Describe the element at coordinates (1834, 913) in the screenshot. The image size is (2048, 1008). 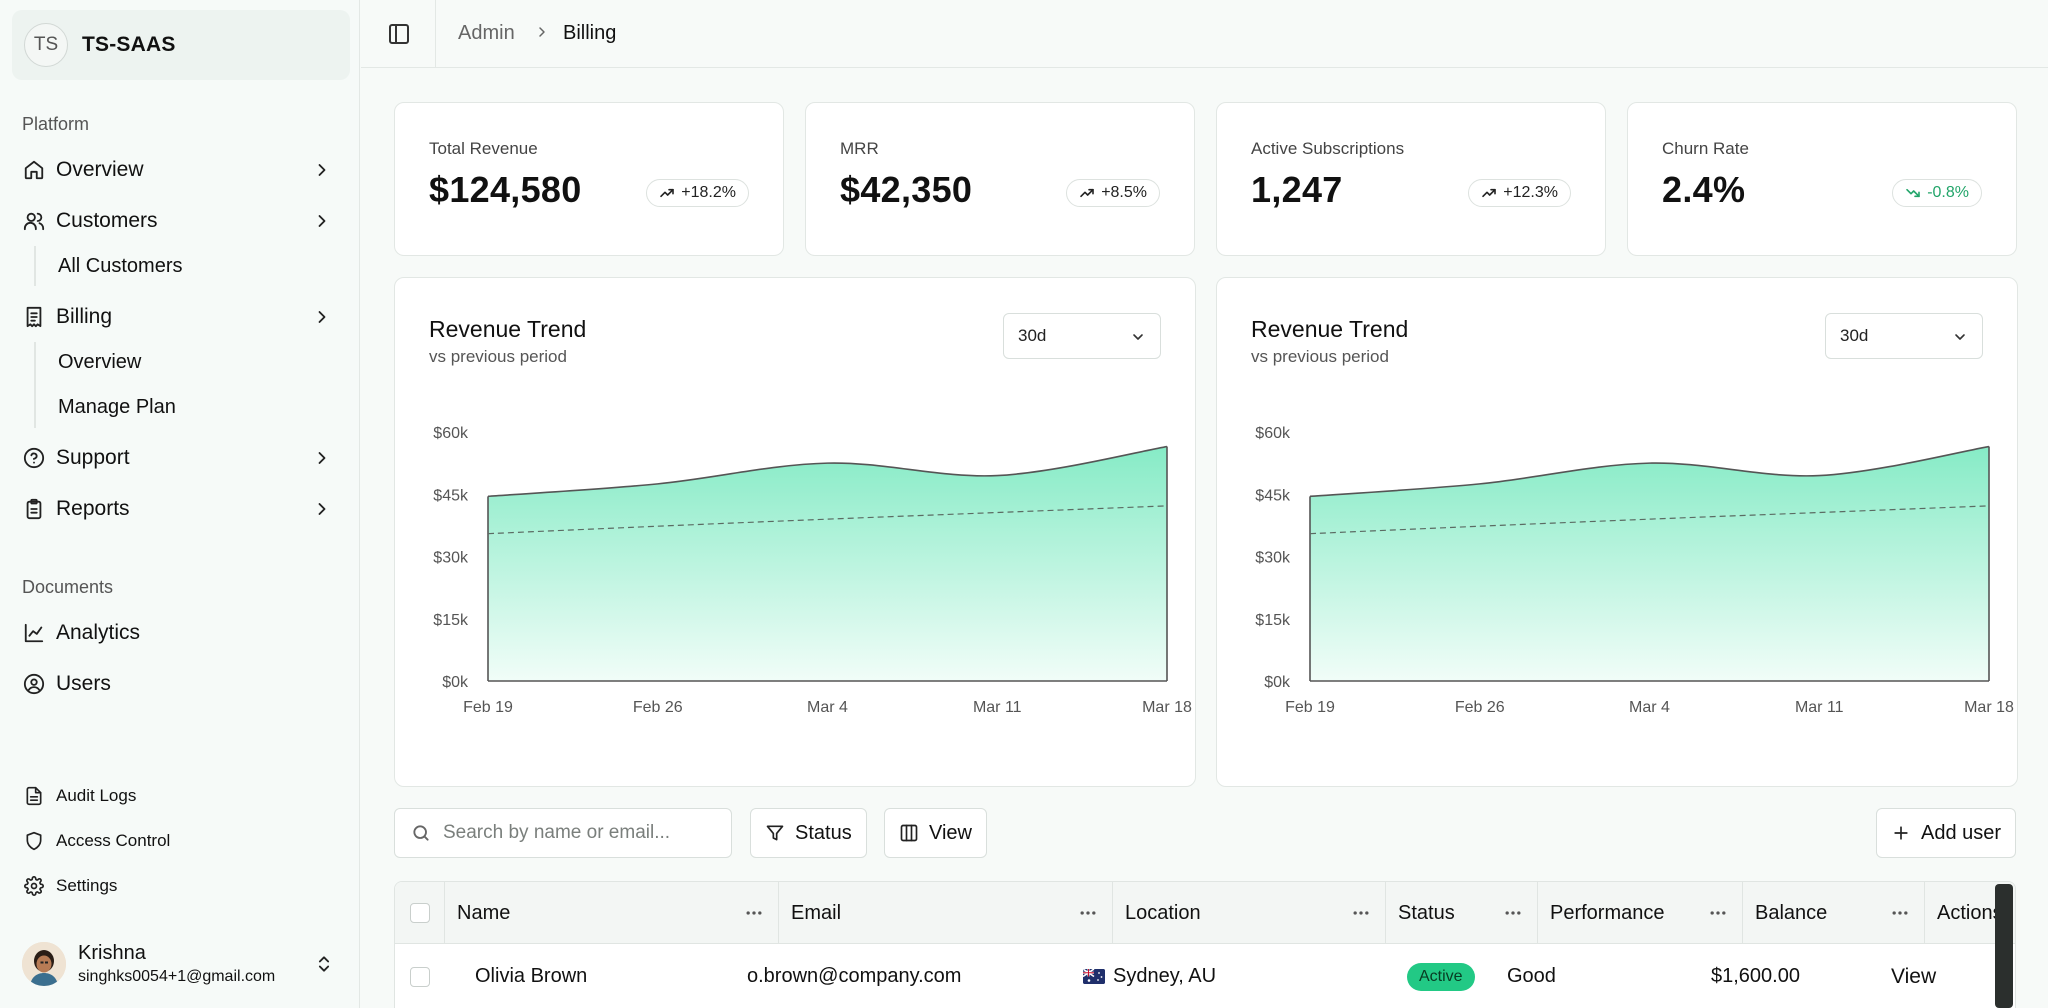
I see `column-header-balance: Balance` at that location.